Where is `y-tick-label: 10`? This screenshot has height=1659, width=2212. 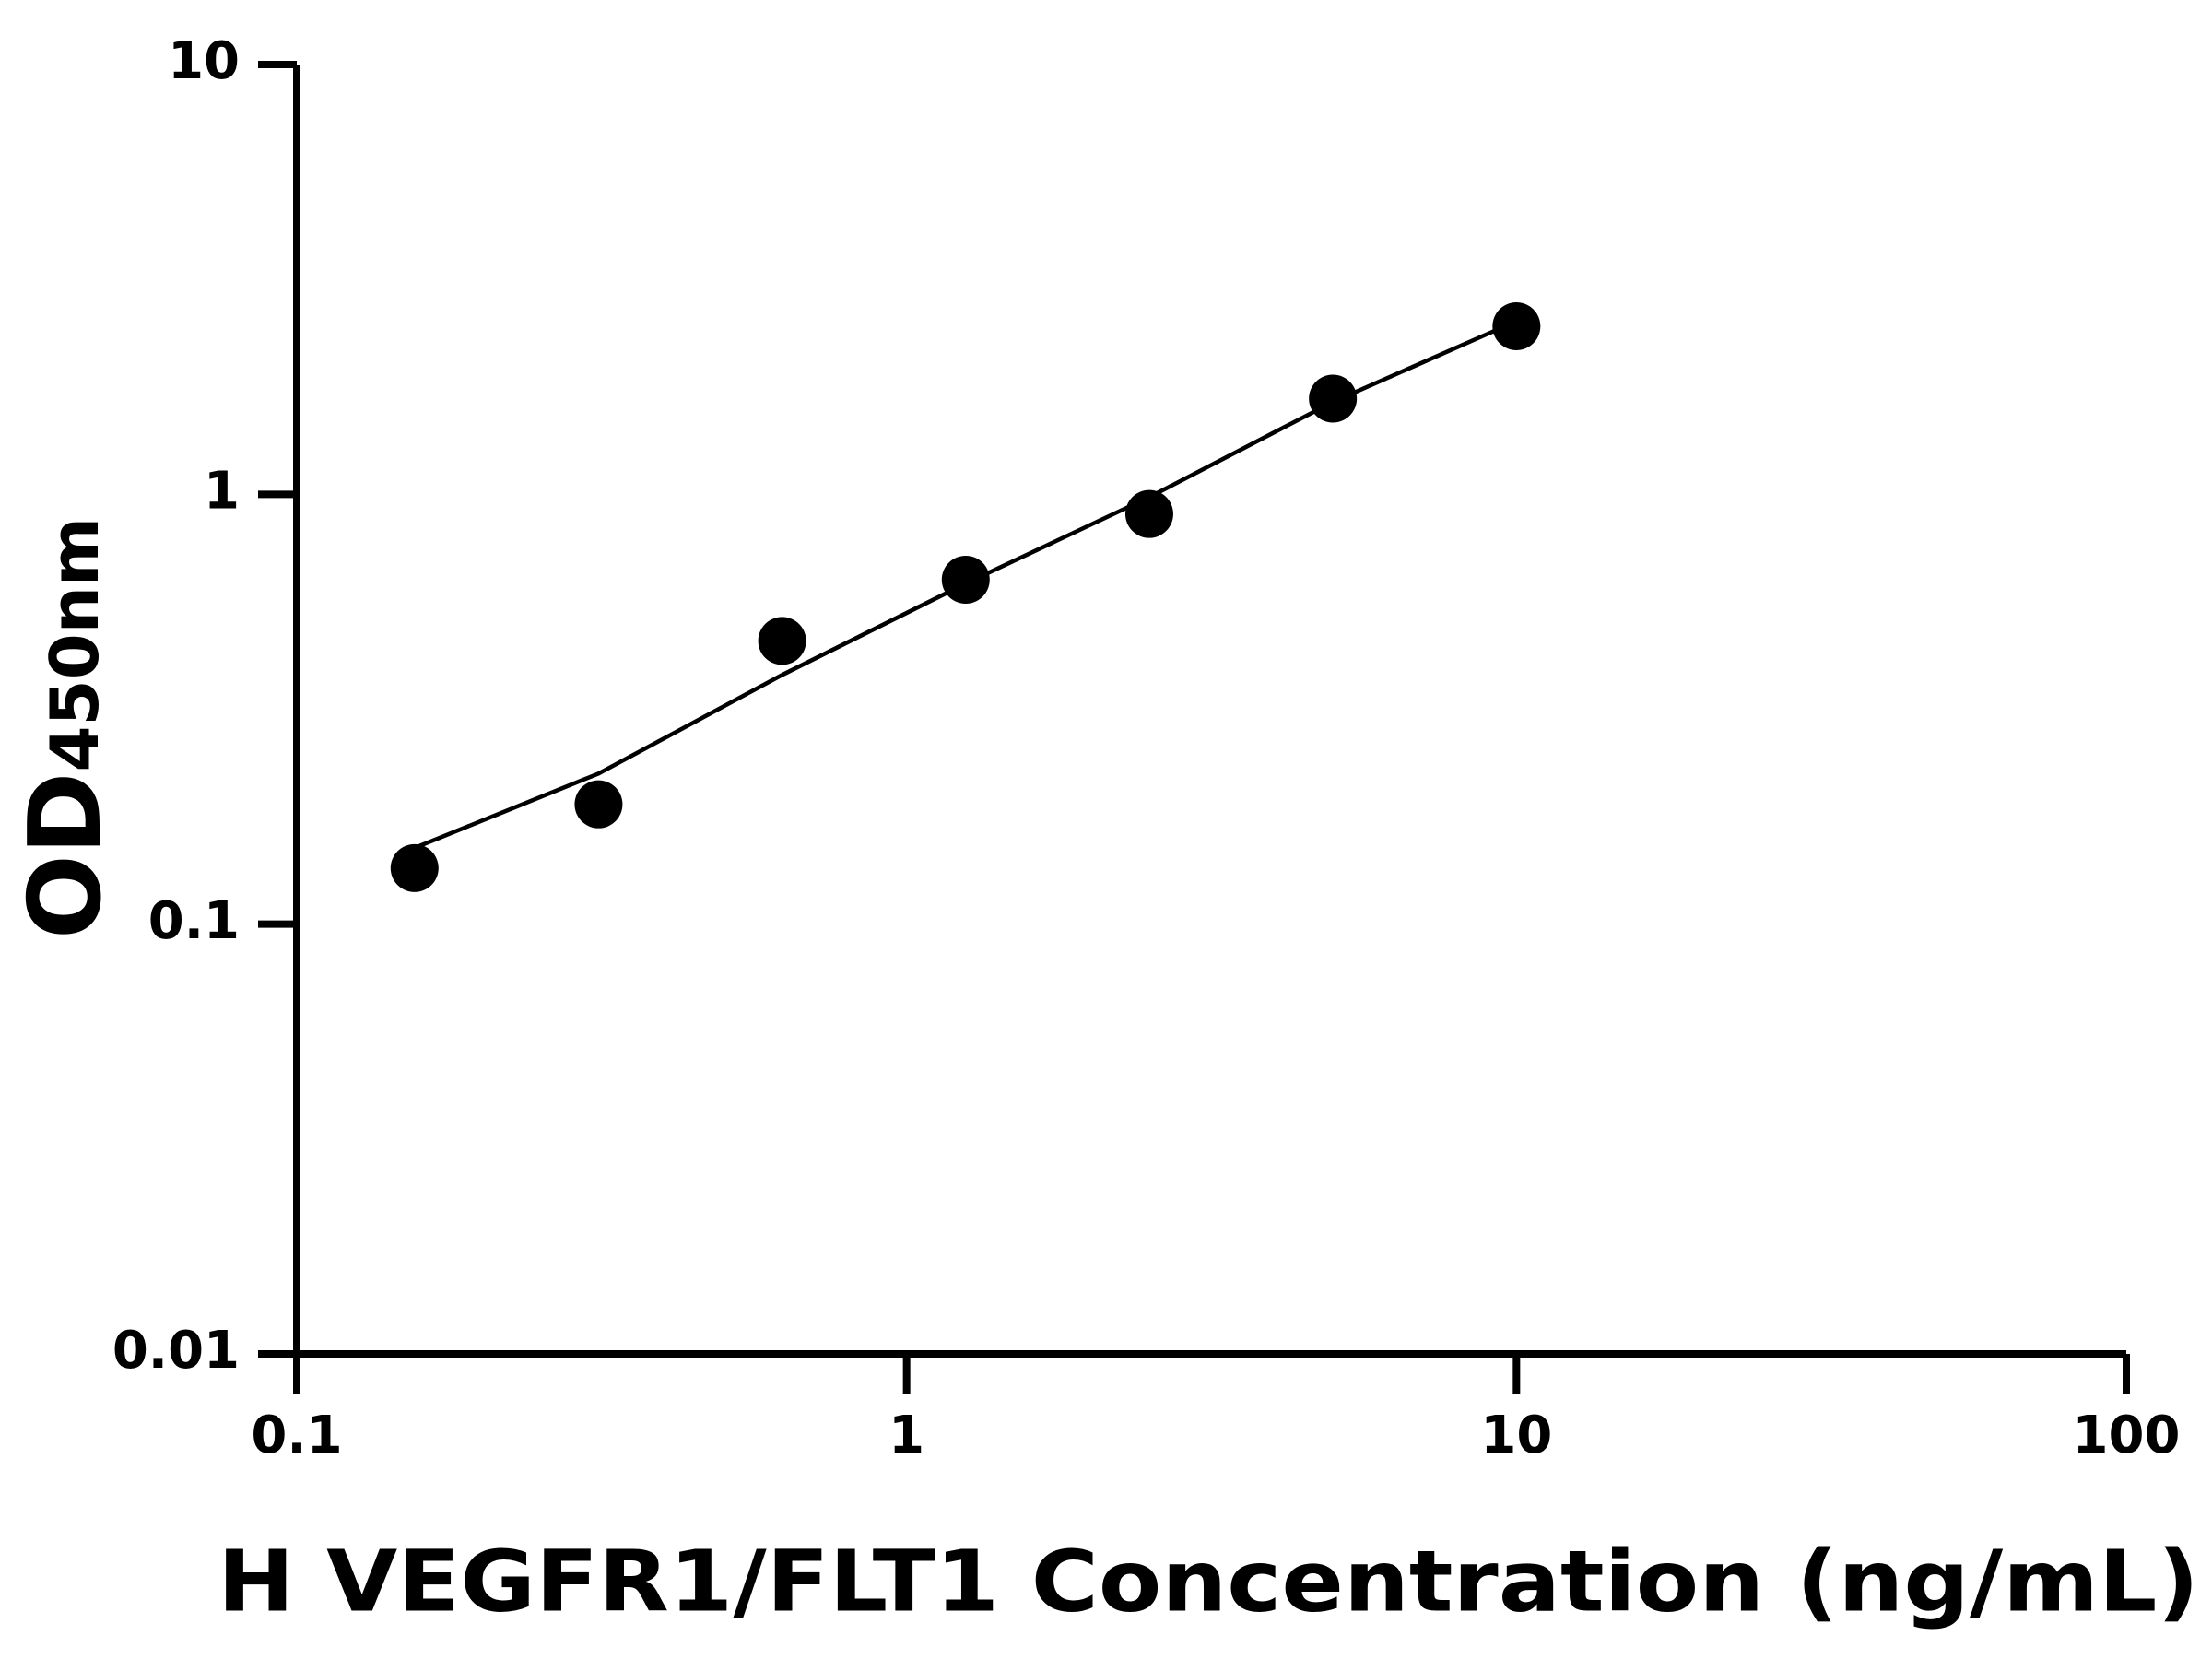 y-tick-label: 10 is located at coordinates (204, 61).